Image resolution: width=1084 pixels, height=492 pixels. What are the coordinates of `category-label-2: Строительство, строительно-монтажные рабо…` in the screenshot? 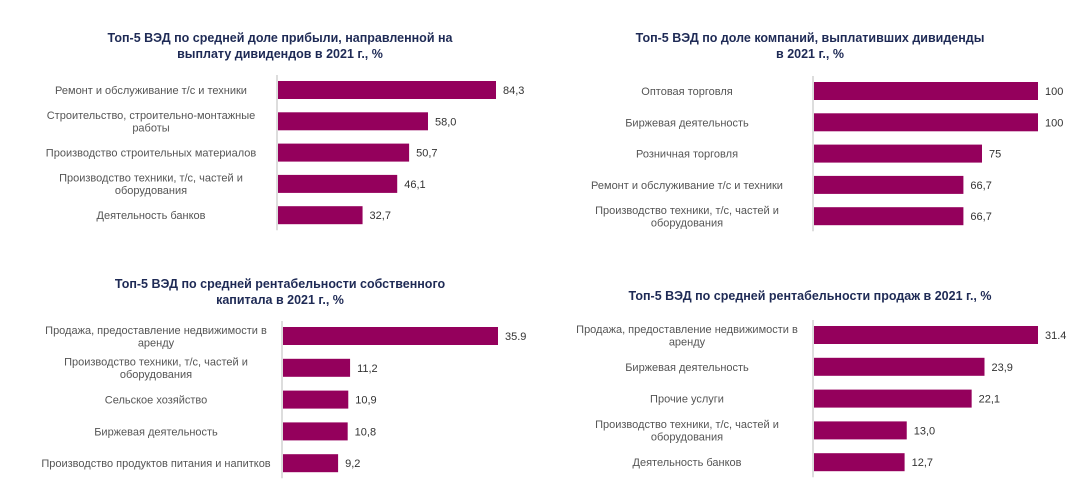 It's located at (151, 122).